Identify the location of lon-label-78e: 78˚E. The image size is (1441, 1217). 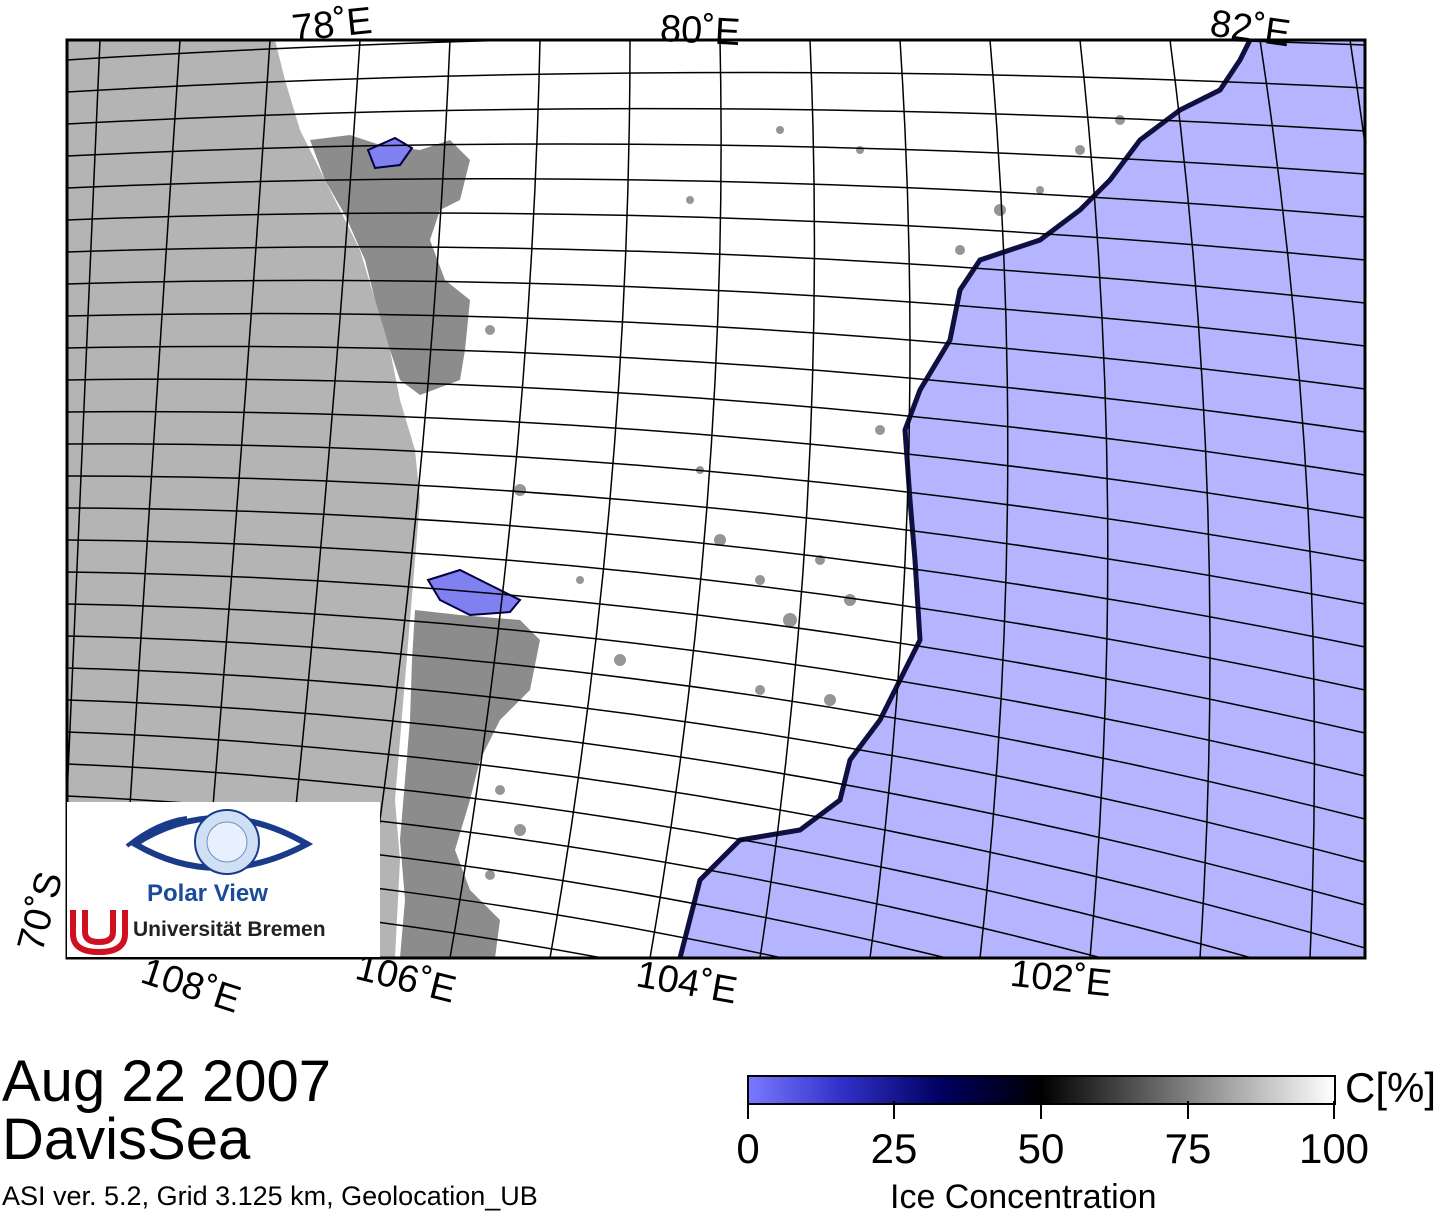
(332, 25).